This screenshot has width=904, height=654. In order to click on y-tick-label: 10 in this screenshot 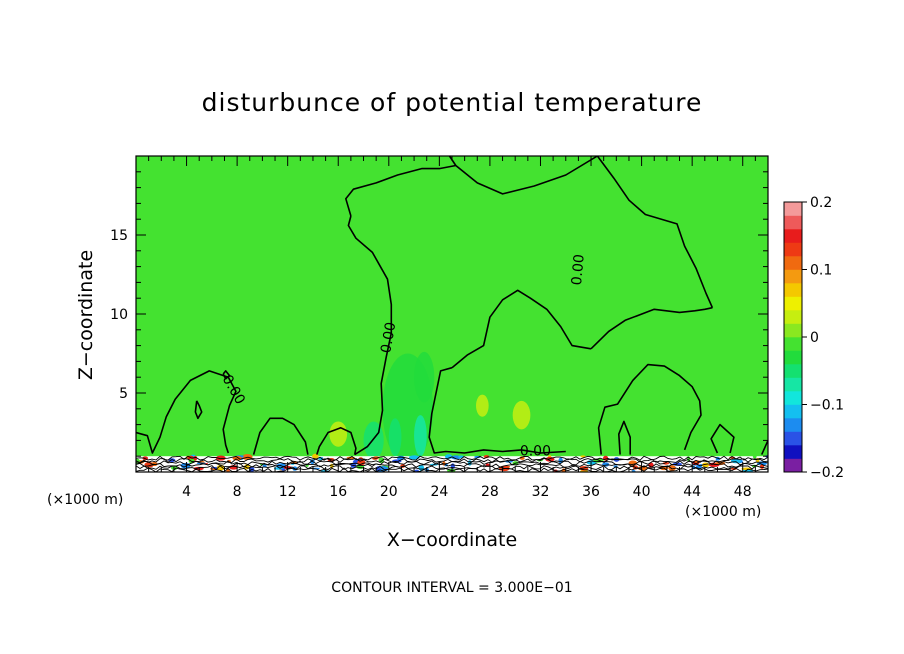, I will do `click(119, 315)`.